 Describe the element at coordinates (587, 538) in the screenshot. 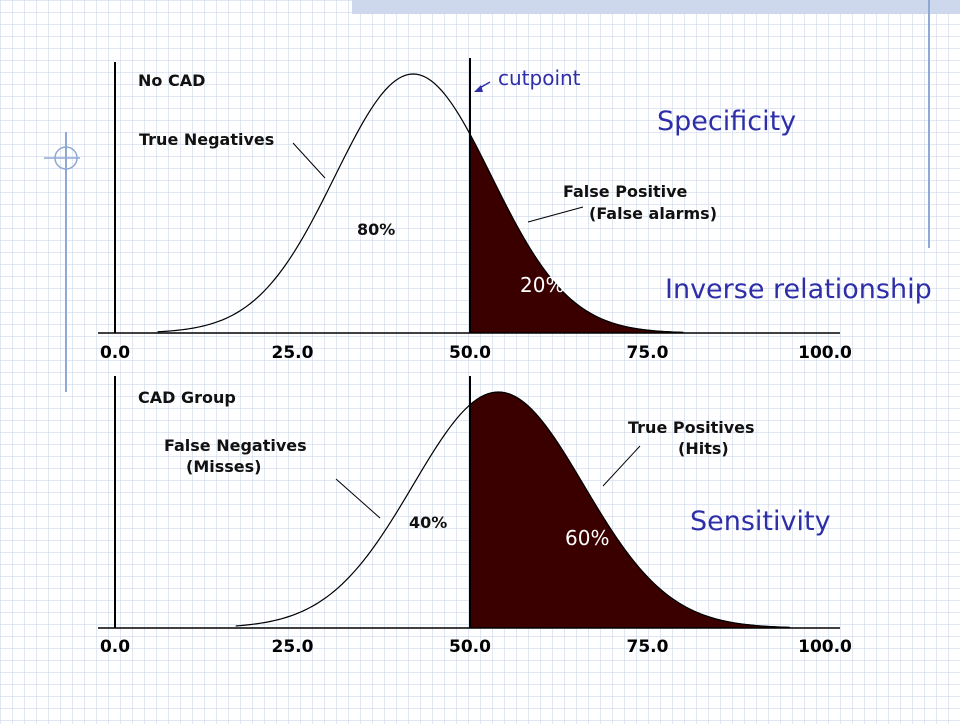

I see `percent-label: 60%` at that location.